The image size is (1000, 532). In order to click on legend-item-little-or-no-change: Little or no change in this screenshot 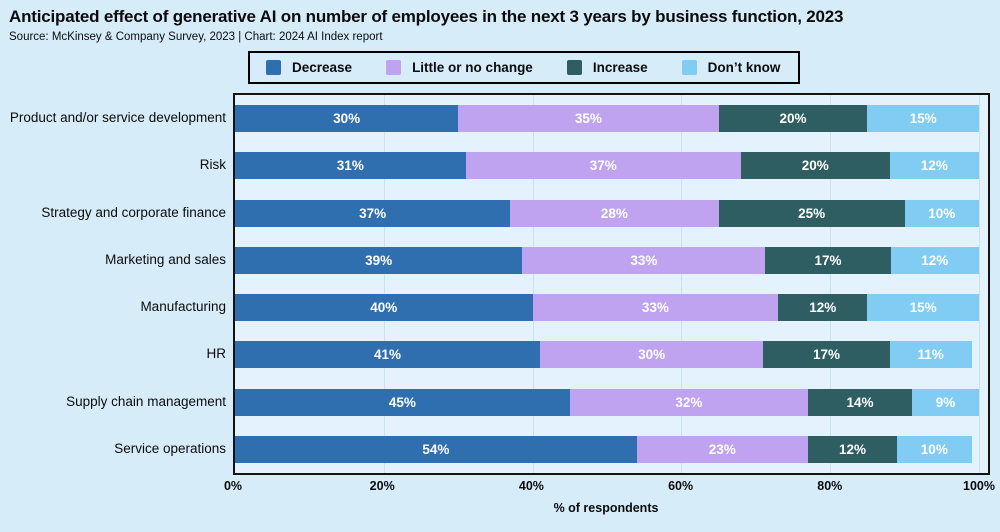, I will do `click(459, 67)`.